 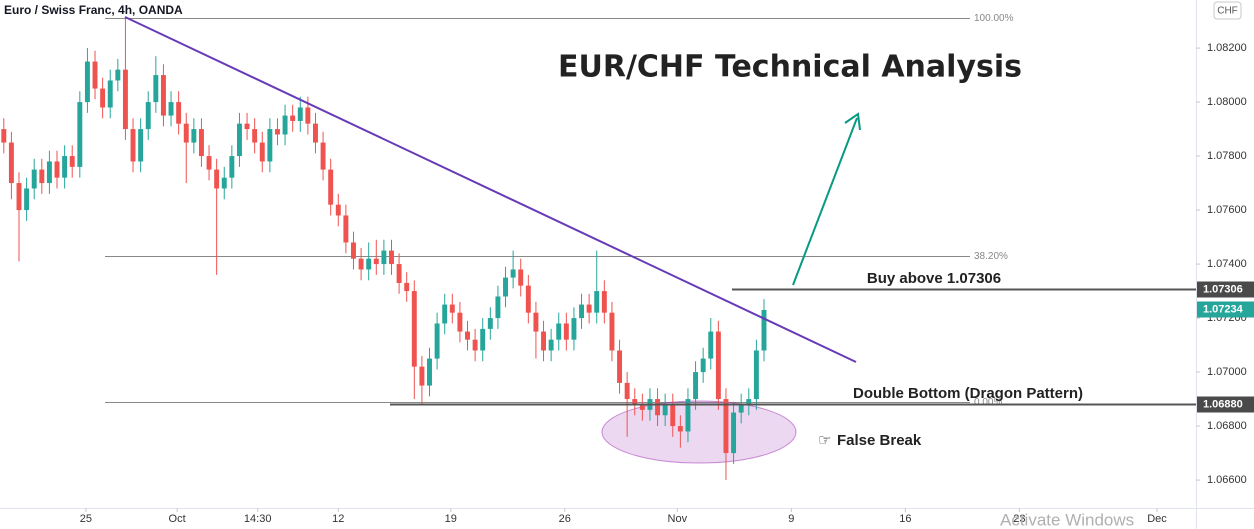 What do you see at coordinates (1227, 48) in the screenshot?
I see `y-tick-label: 1.08200` at bounding box center [1227, 48].